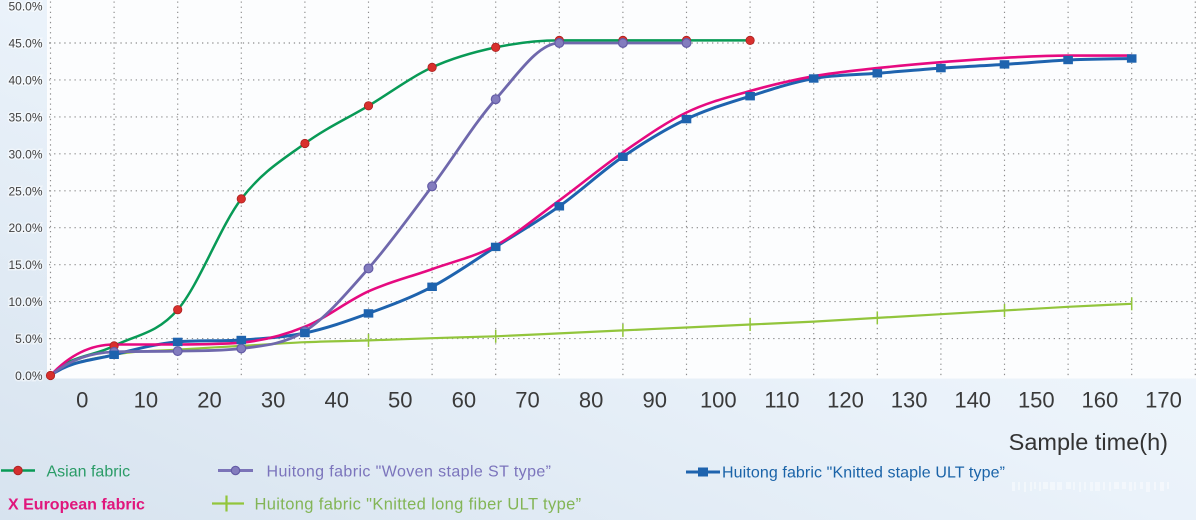 The width and height of the screenshot is (1196, 525). What do you see at coordinates (464, 400) in the screenshot?
I see `svg-text: 60` at bounding box center [464, 400].